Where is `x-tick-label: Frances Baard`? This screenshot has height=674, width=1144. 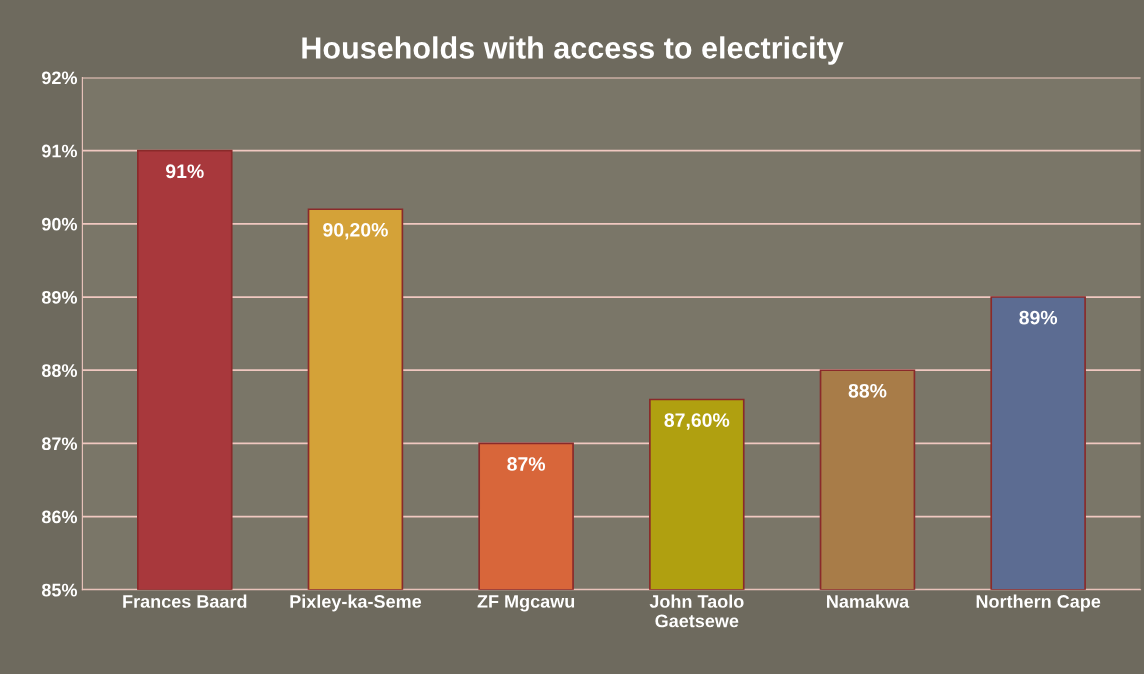
x-tick-label: Frances Baard is located at coordinates (185, 601).